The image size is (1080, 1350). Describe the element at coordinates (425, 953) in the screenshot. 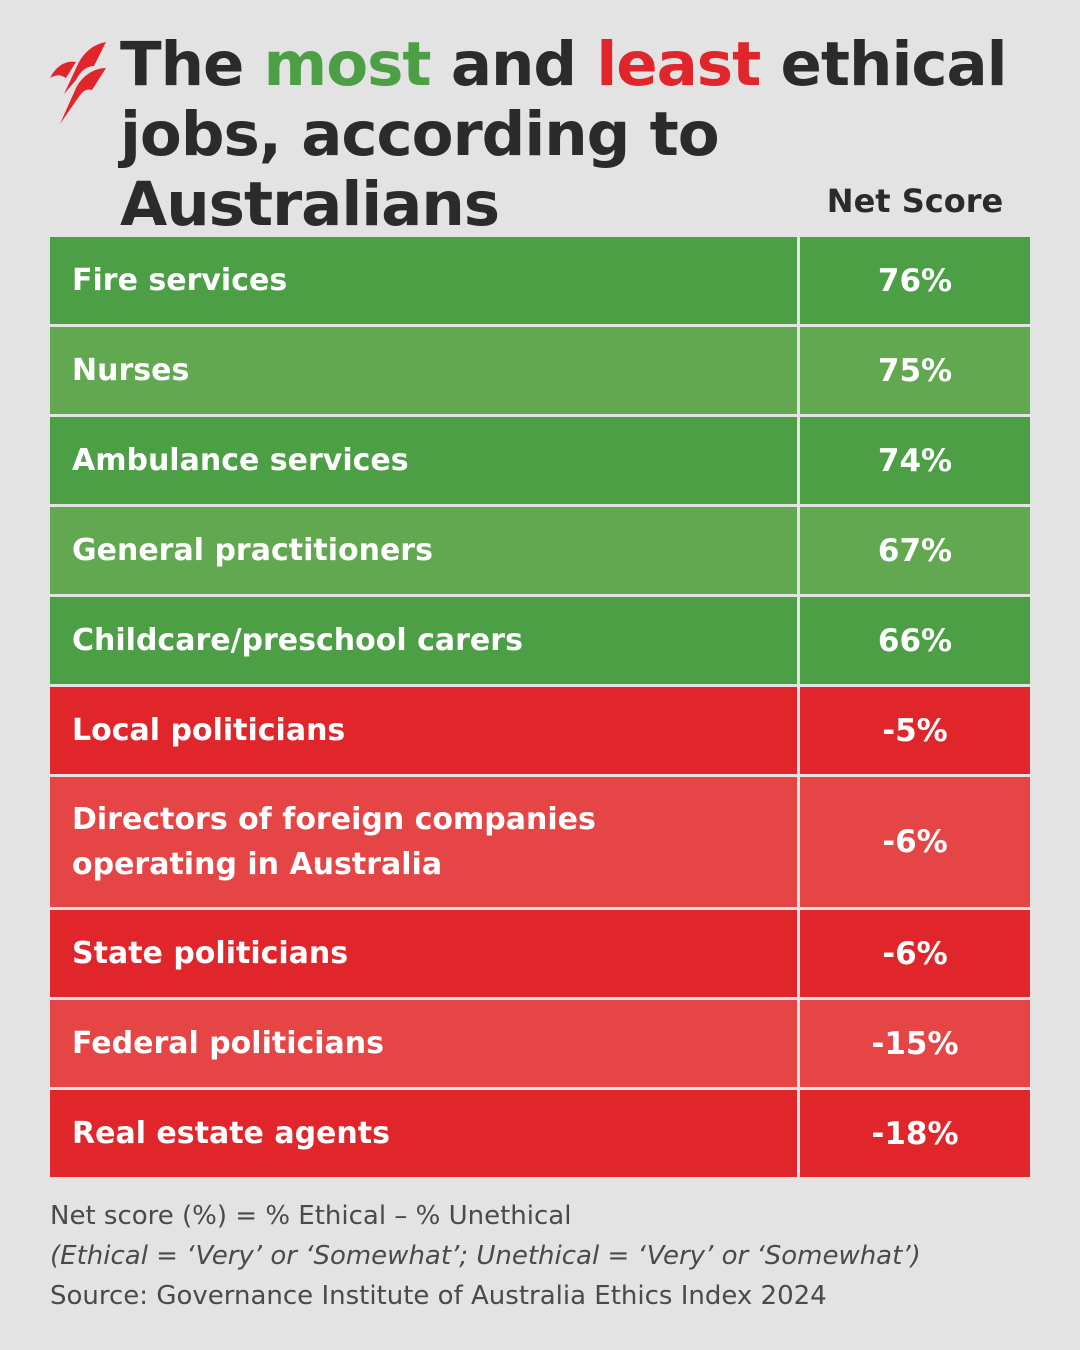

I see `job-label: State politicians` at that location.